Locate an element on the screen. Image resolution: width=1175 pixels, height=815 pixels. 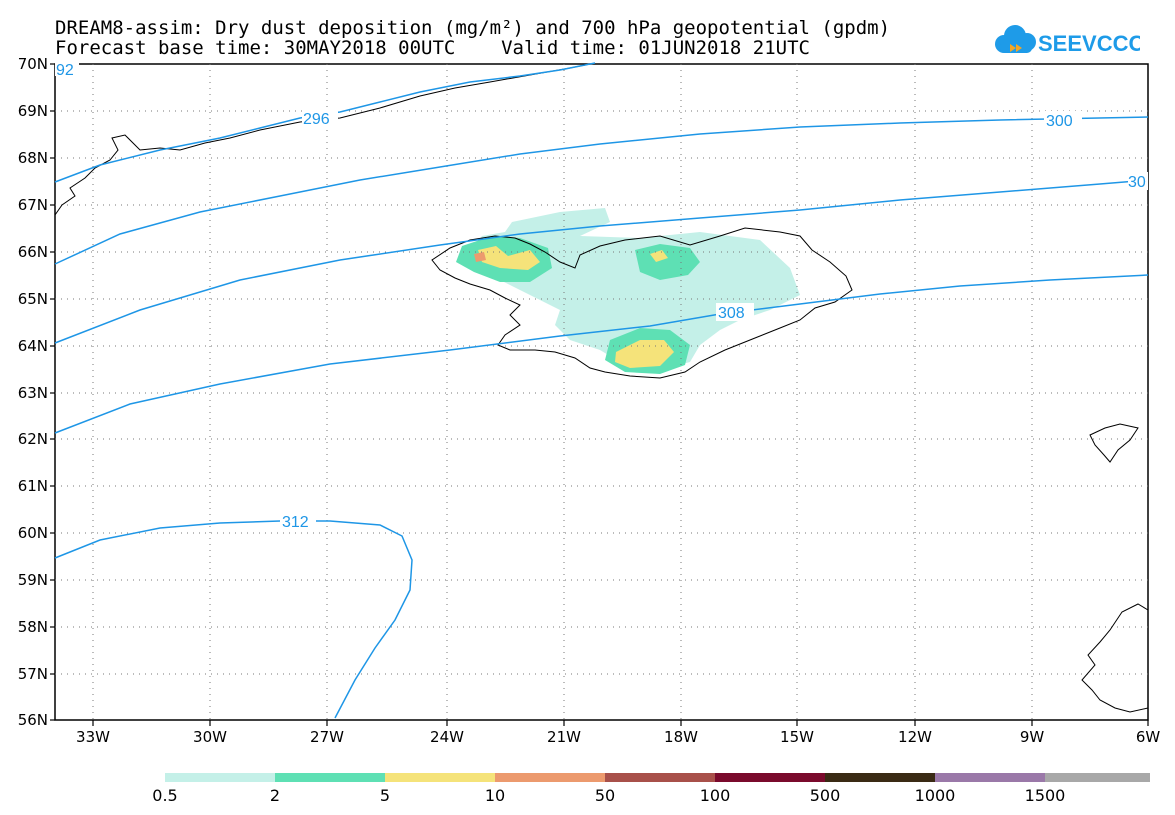
contour-label-304: 30 is located at coordinates (1137, 182).